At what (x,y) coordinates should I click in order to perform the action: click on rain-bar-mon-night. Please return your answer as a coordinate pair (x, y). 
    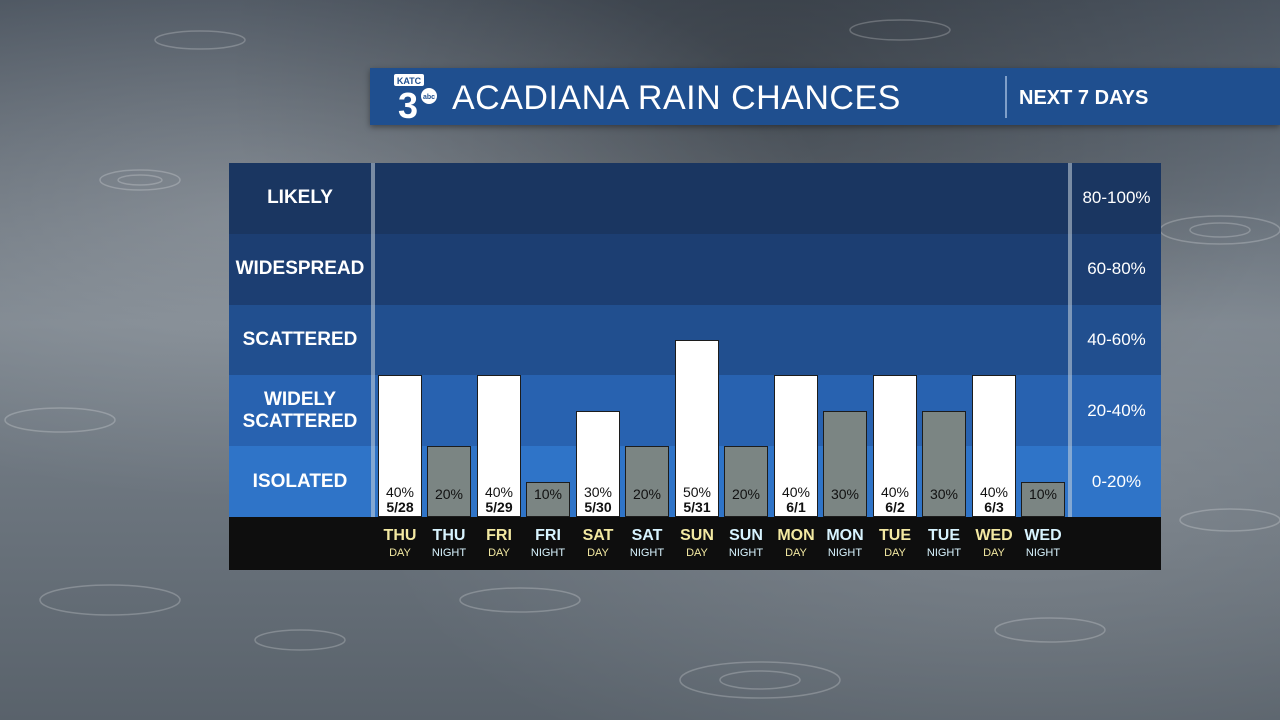
    Looking at the image, I should click on (845, 463).